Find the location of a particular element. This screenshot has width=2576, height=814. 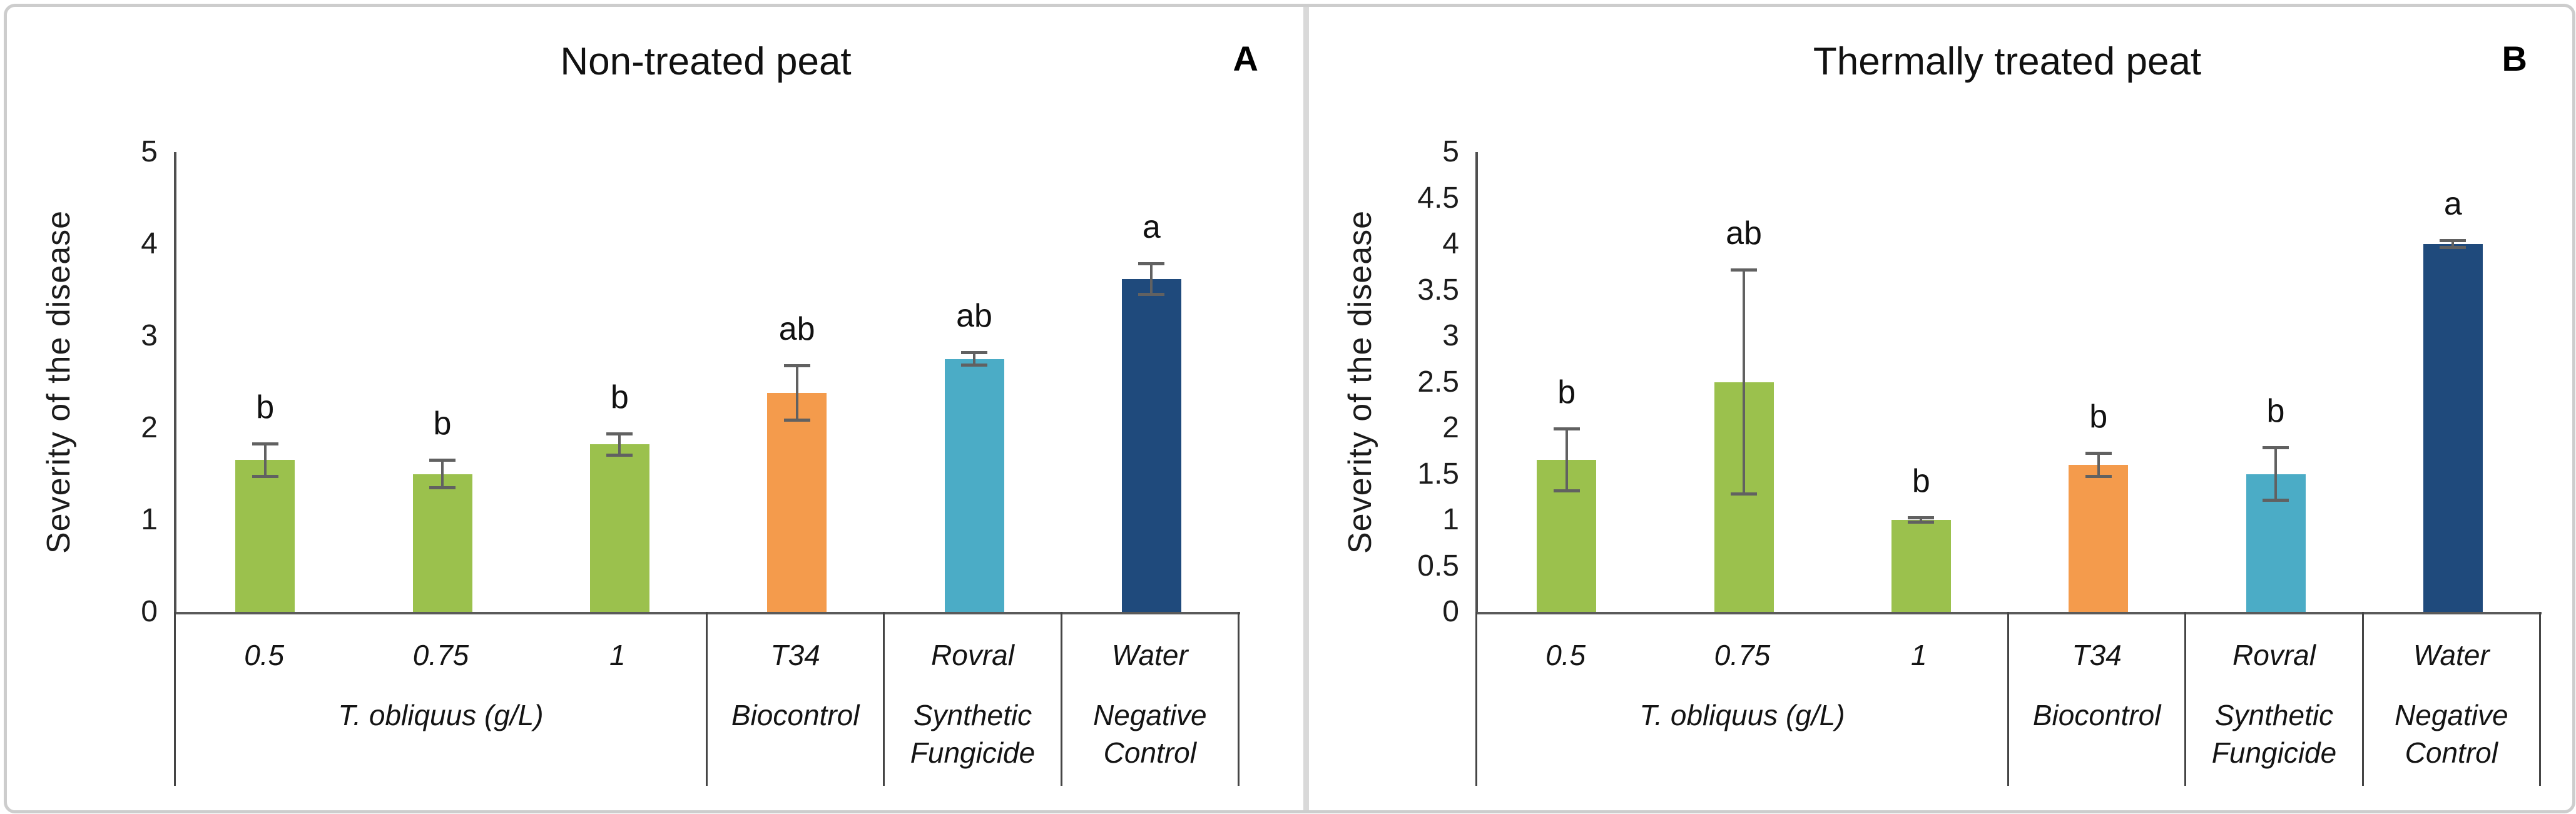

axis-group-cell: 0.5 0.75 1 T. obliquus (g/L) is located at coordinates (1743, 699).